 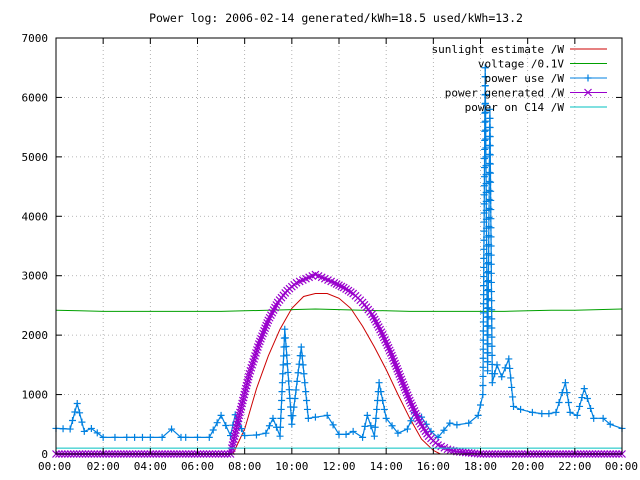 I want to click on x-tick-label: 02:00, so click(x=103, y=466).